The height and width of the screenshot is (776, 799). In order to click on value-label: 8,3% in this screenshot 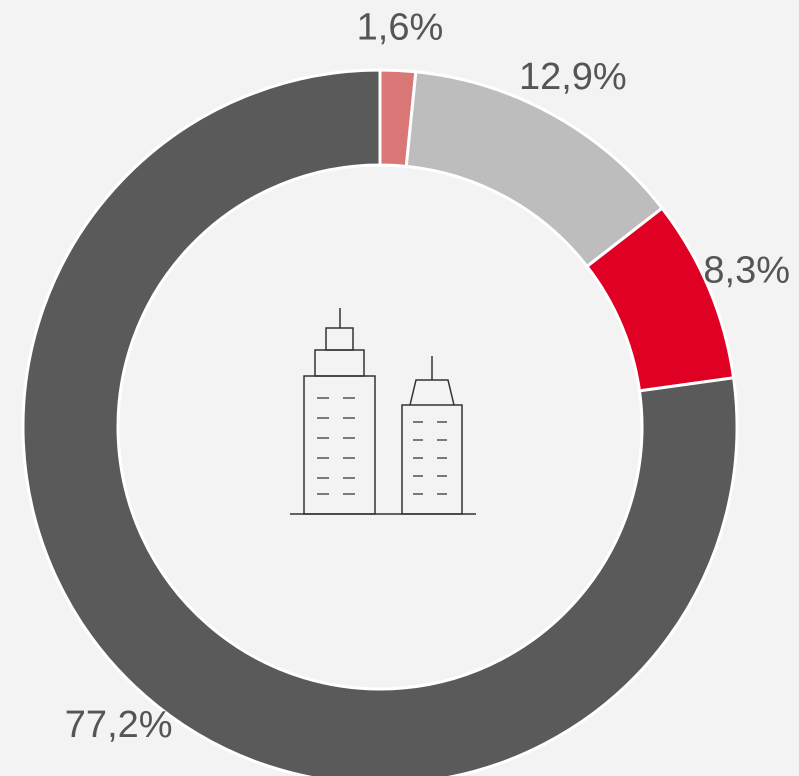, I will do `click(746, 270)`.